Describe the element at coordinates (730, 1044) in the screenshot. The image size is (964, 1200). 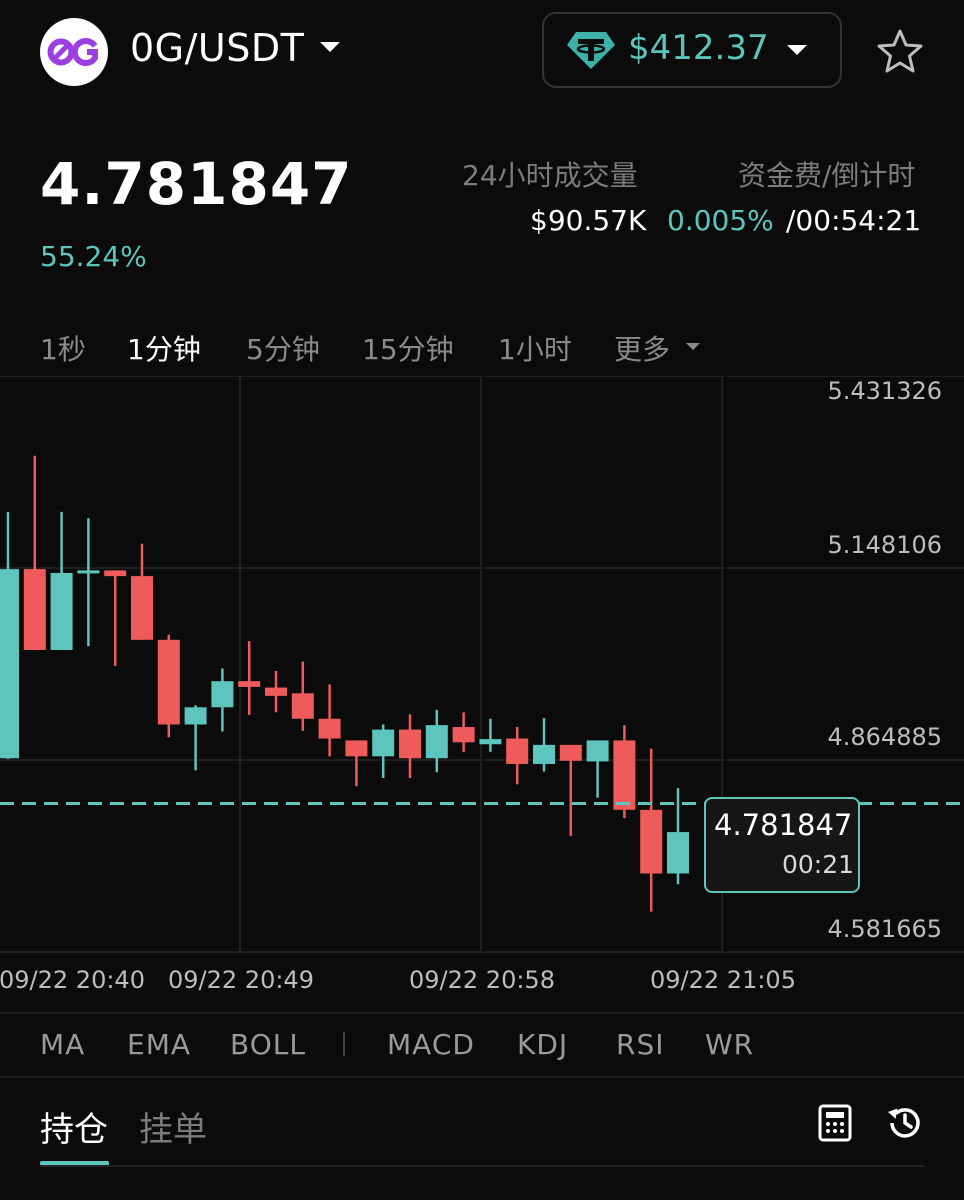
I see `indicator-wr: WR` at that location.